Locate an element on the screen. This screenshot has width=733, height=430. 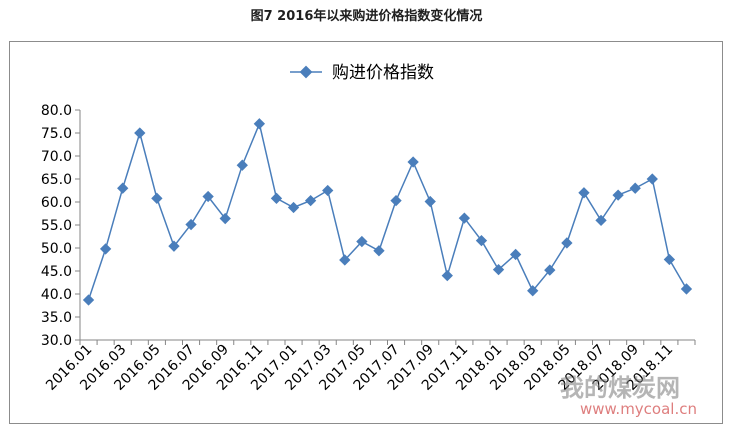
legend-label: 购进价格指数 is located at coordinates (383, 73).